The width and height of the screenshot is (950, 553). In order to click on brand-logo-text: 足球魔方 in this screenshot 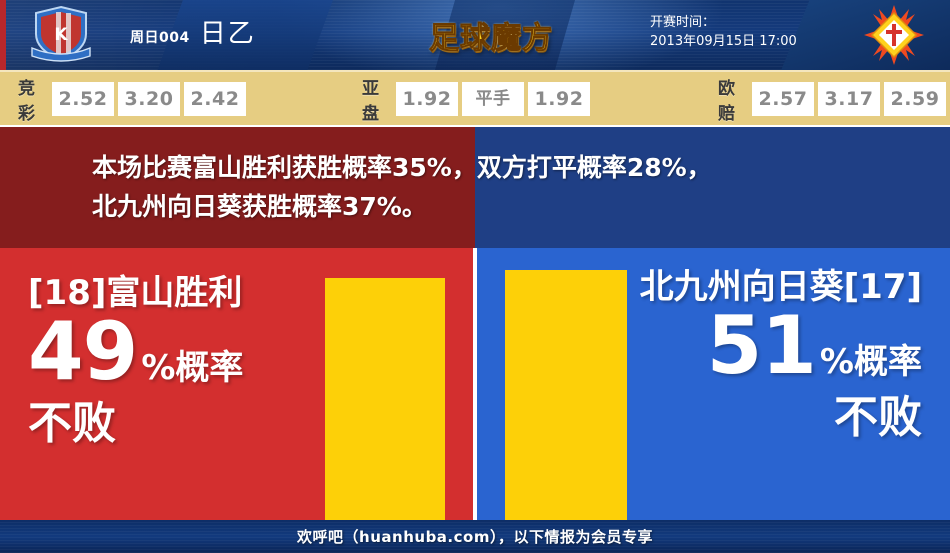, I will do `click(491, 39)`.